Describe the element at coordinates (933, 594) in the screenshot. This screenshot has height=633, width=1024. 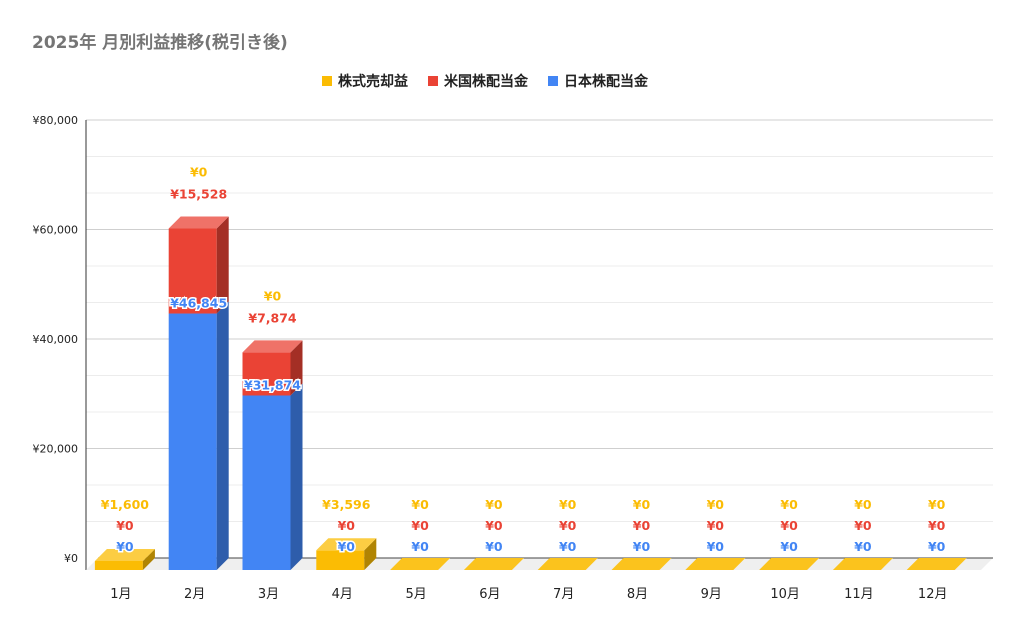
I see `x-tick-label: 12月` at that location.